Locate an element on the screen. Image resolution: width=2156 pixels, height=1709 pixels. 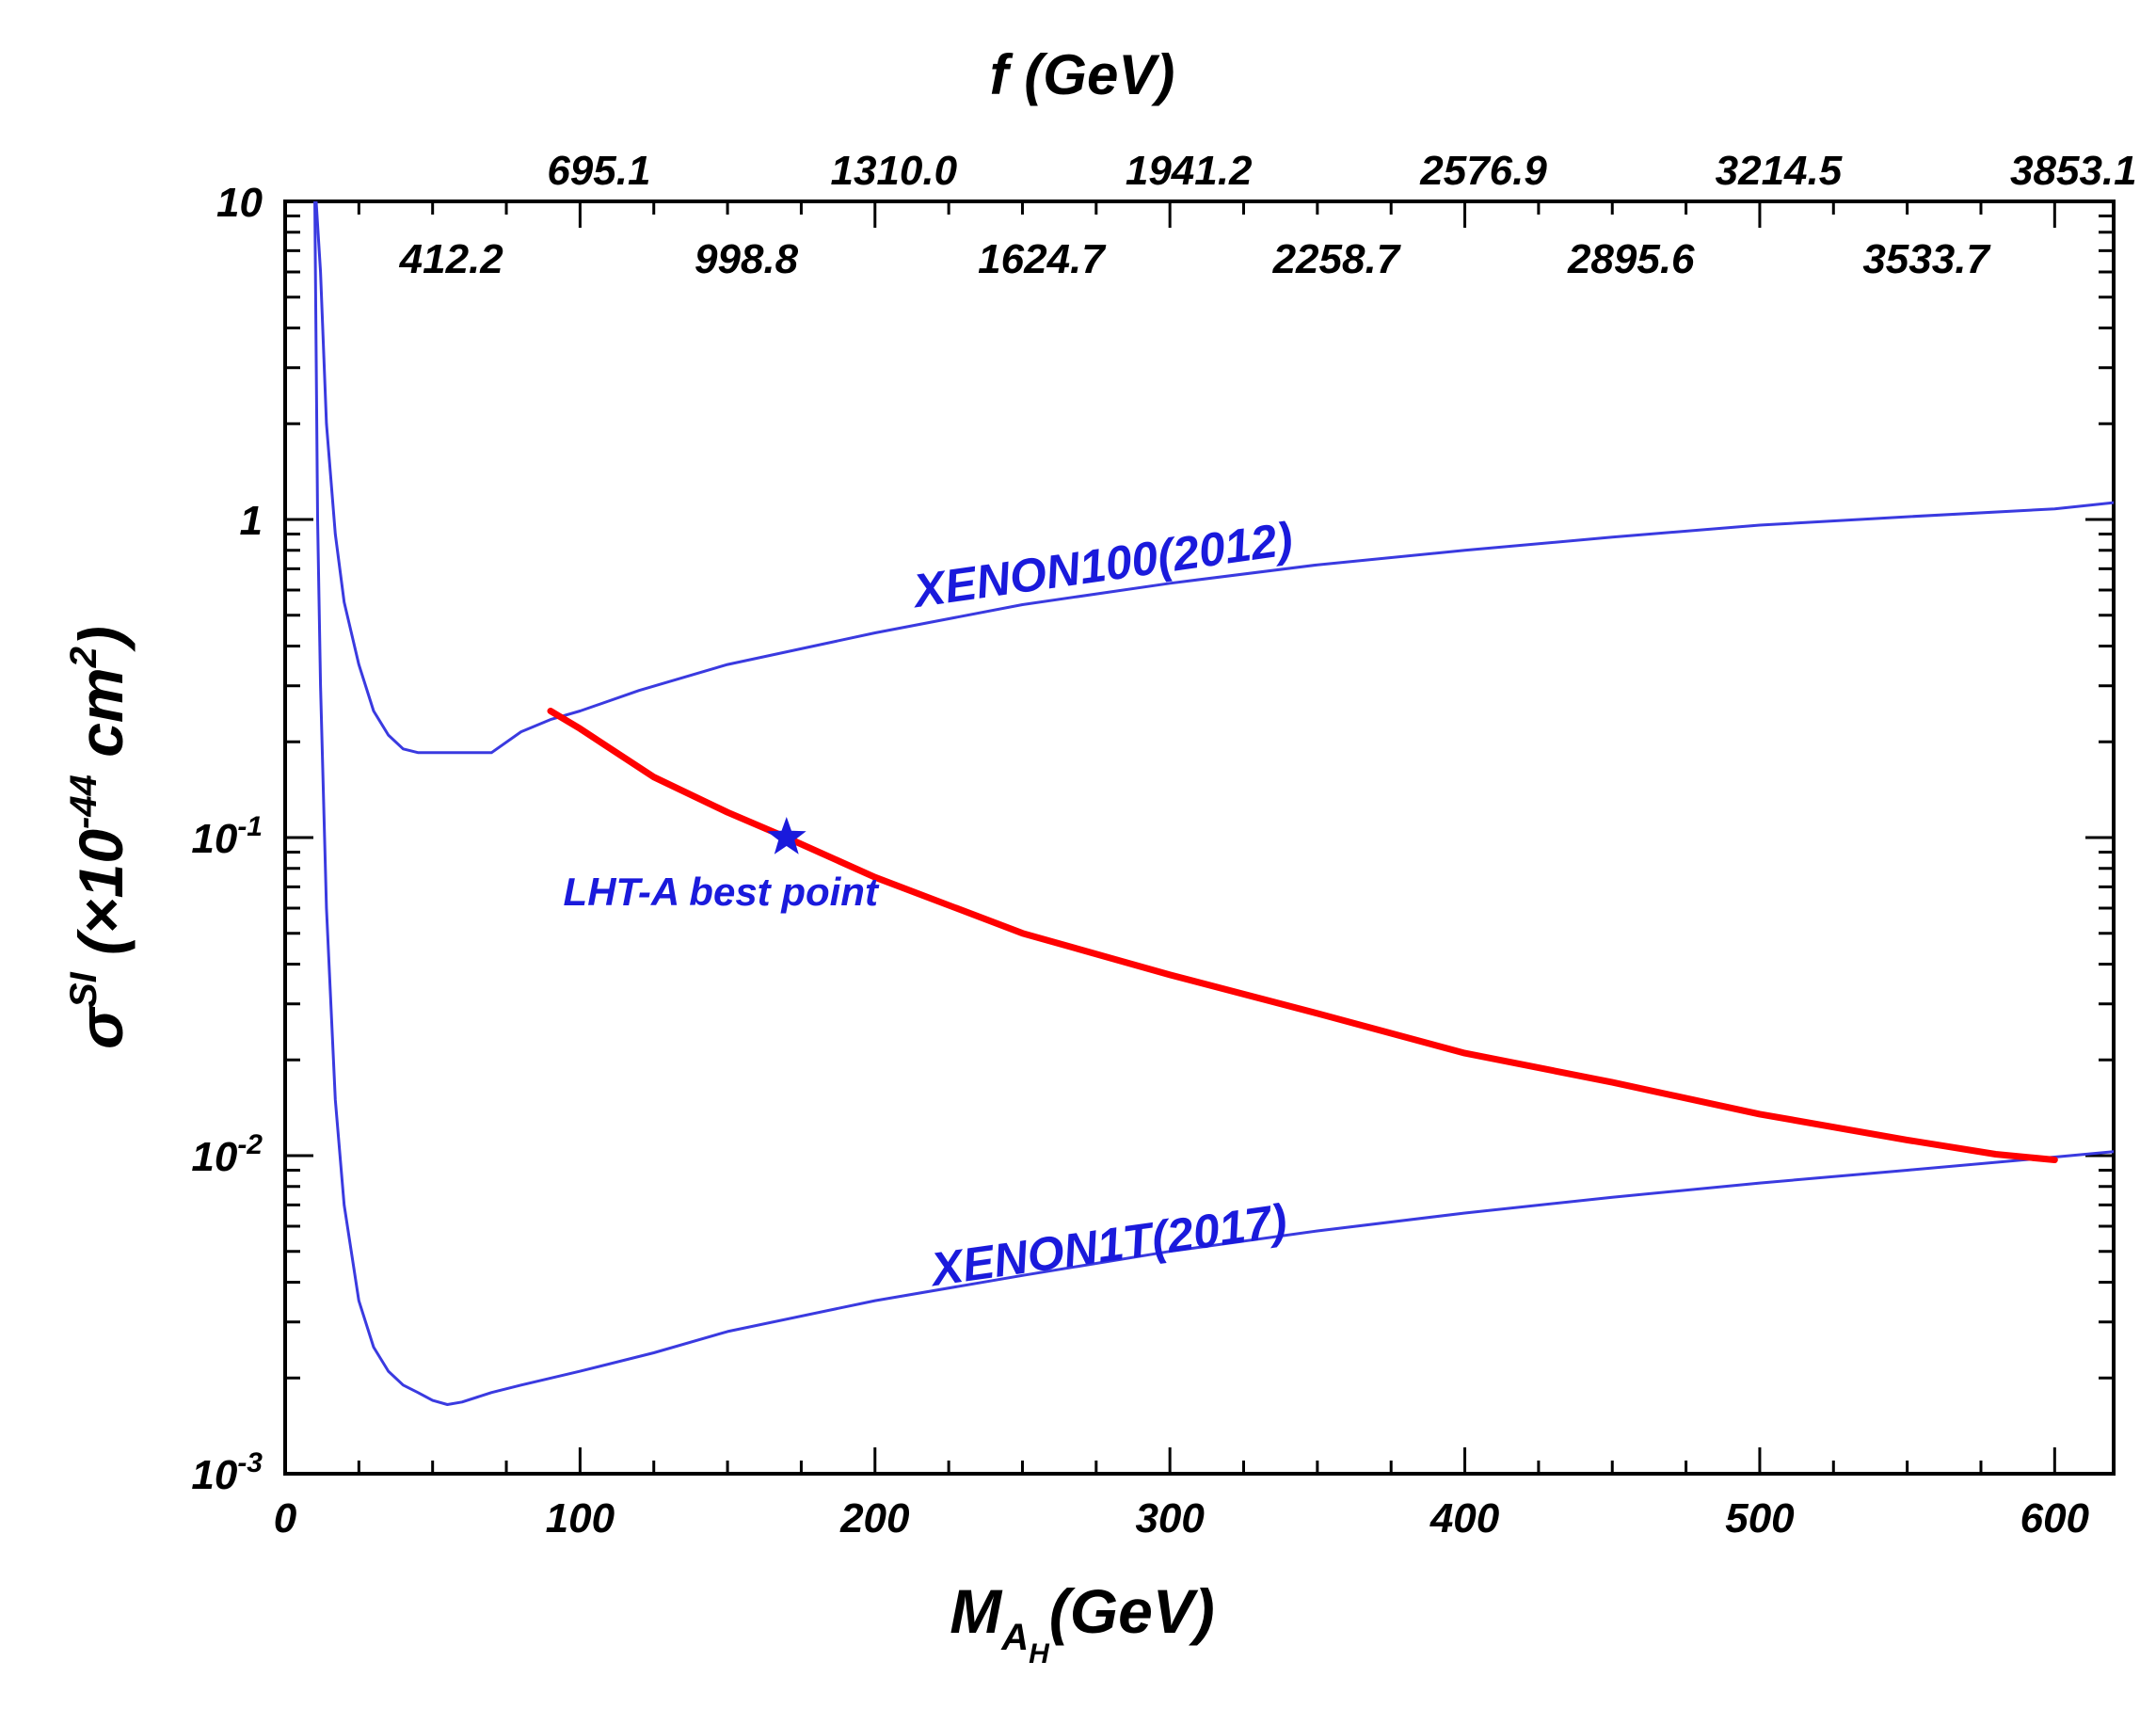
y-tick-label: 10⁻¹ is located at coordinates (227, 836).